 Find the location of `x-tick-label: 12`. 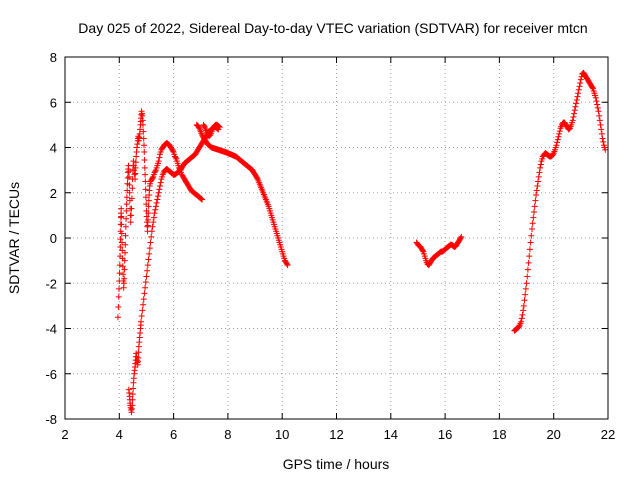

x-tick-label: 12 is located at coordinates (336, 434).